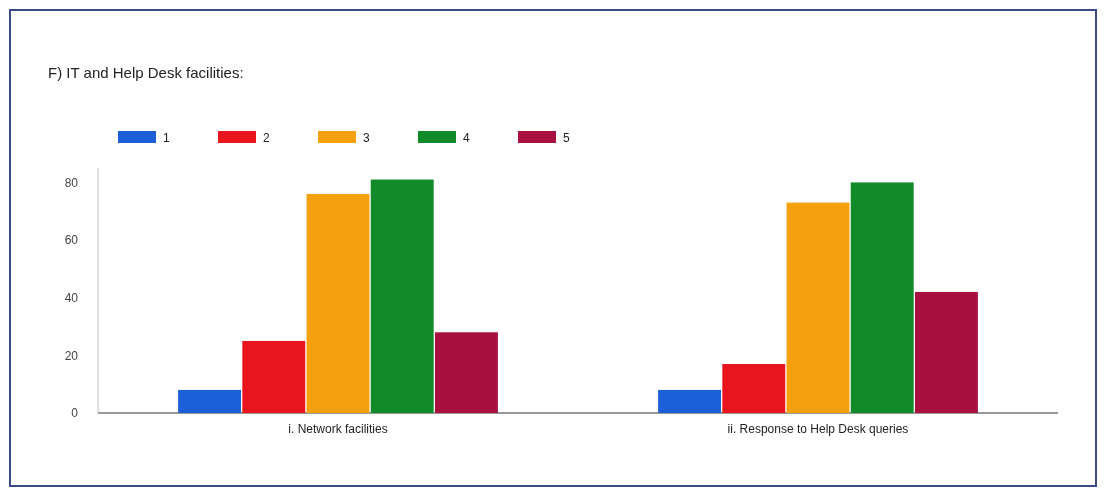 The width and height of the screenshot is (1106, 498). Describe the element at coordinates (75, 413) in the screenshot. I see `y-tick-label: 0` at that location.